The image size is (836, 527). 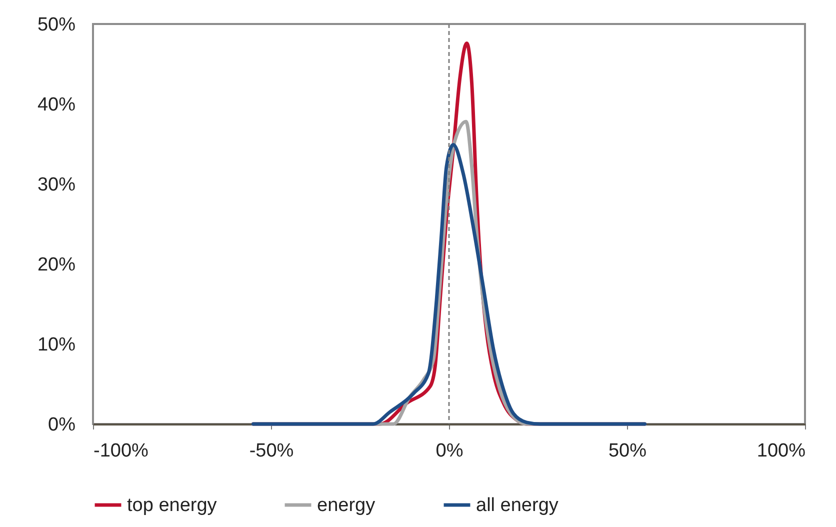 I want to click on legend-label: top energy, so click(x=172, y=505).